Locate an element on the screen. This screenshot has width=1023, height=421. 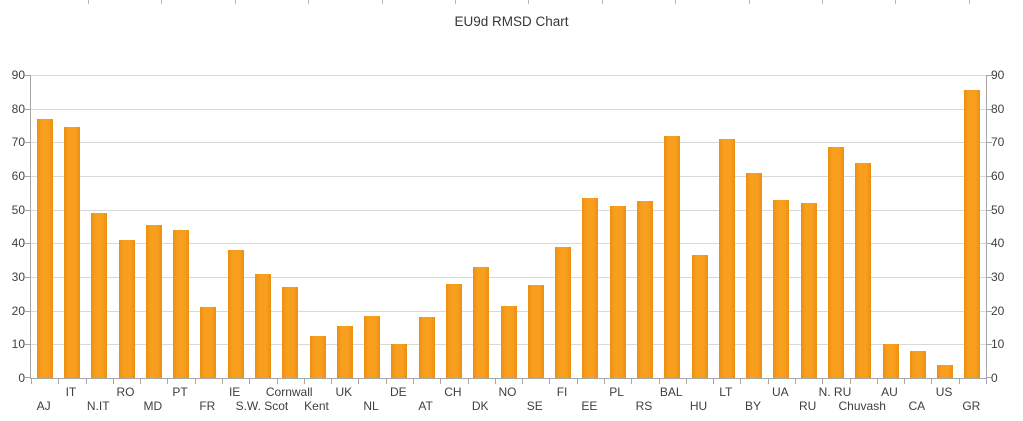
bar-S-W-Scot is located at coordinates (263, 326).